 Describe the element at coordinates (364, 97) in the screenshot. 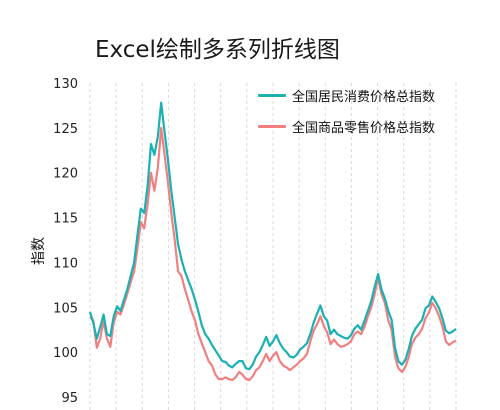

I see `legend-label-cpi: 全国居民消费价格总指数` at that location.